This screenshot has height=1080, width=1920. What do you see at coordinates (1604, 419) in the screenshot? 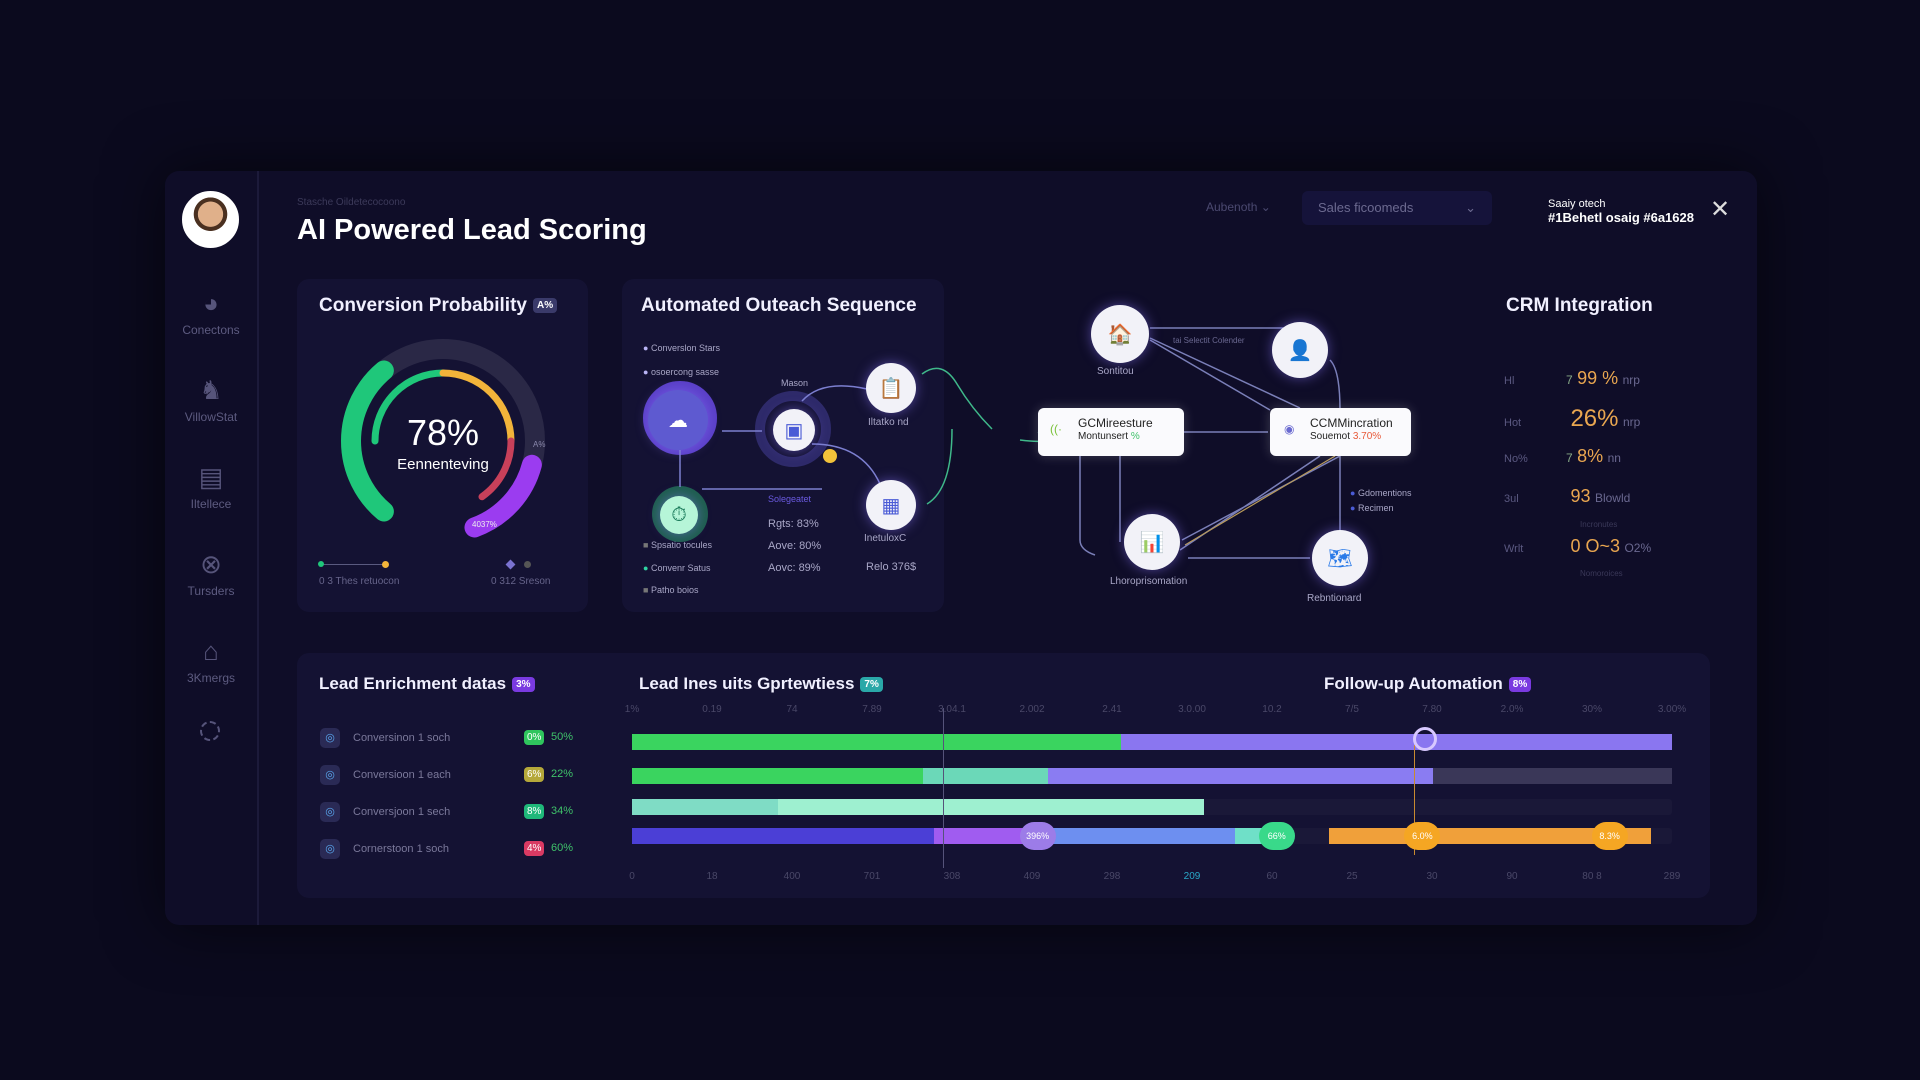
I see `crm-row: Hot 26% nrp` at bounding box center [1604, 419].